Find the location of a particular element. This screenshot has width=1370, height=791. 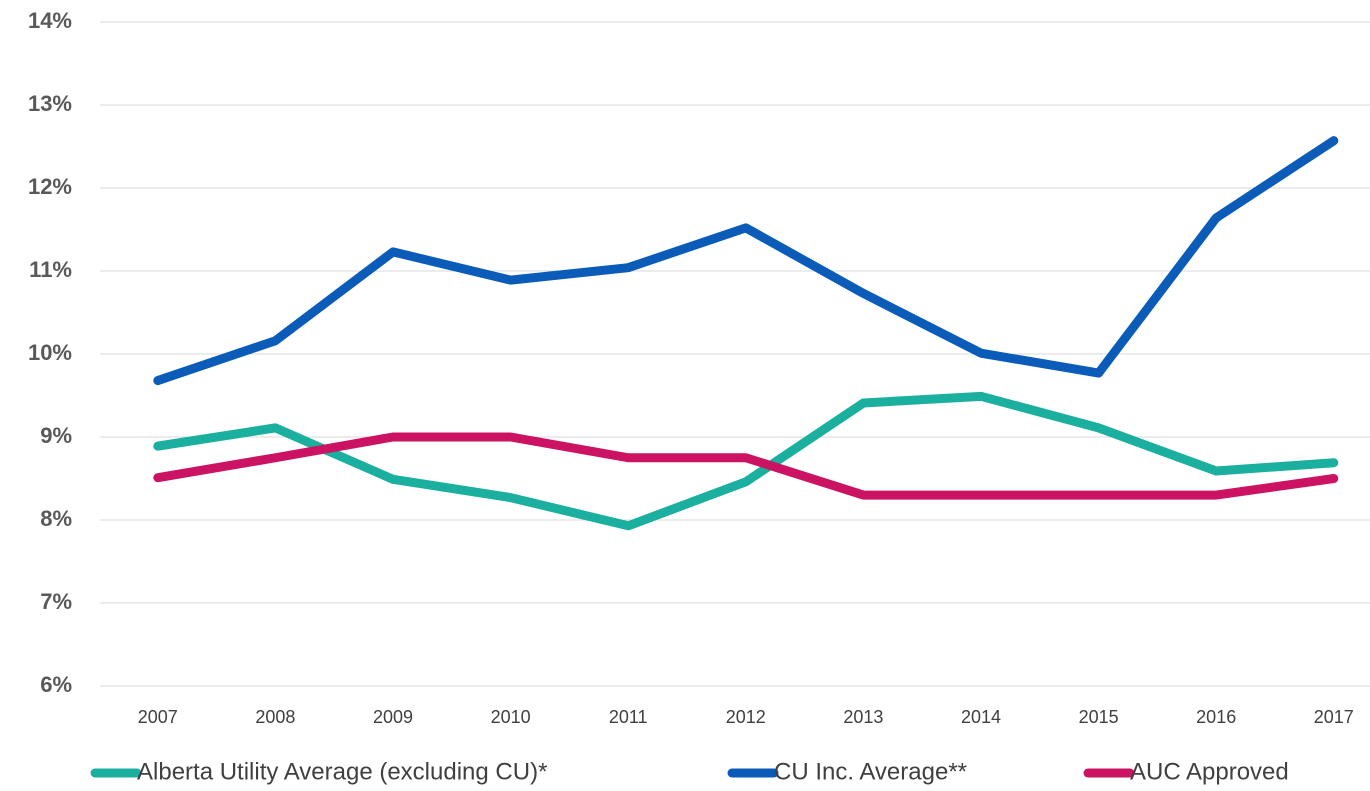

x-tick-label: 2015 is located at coordinates (1099, 717).